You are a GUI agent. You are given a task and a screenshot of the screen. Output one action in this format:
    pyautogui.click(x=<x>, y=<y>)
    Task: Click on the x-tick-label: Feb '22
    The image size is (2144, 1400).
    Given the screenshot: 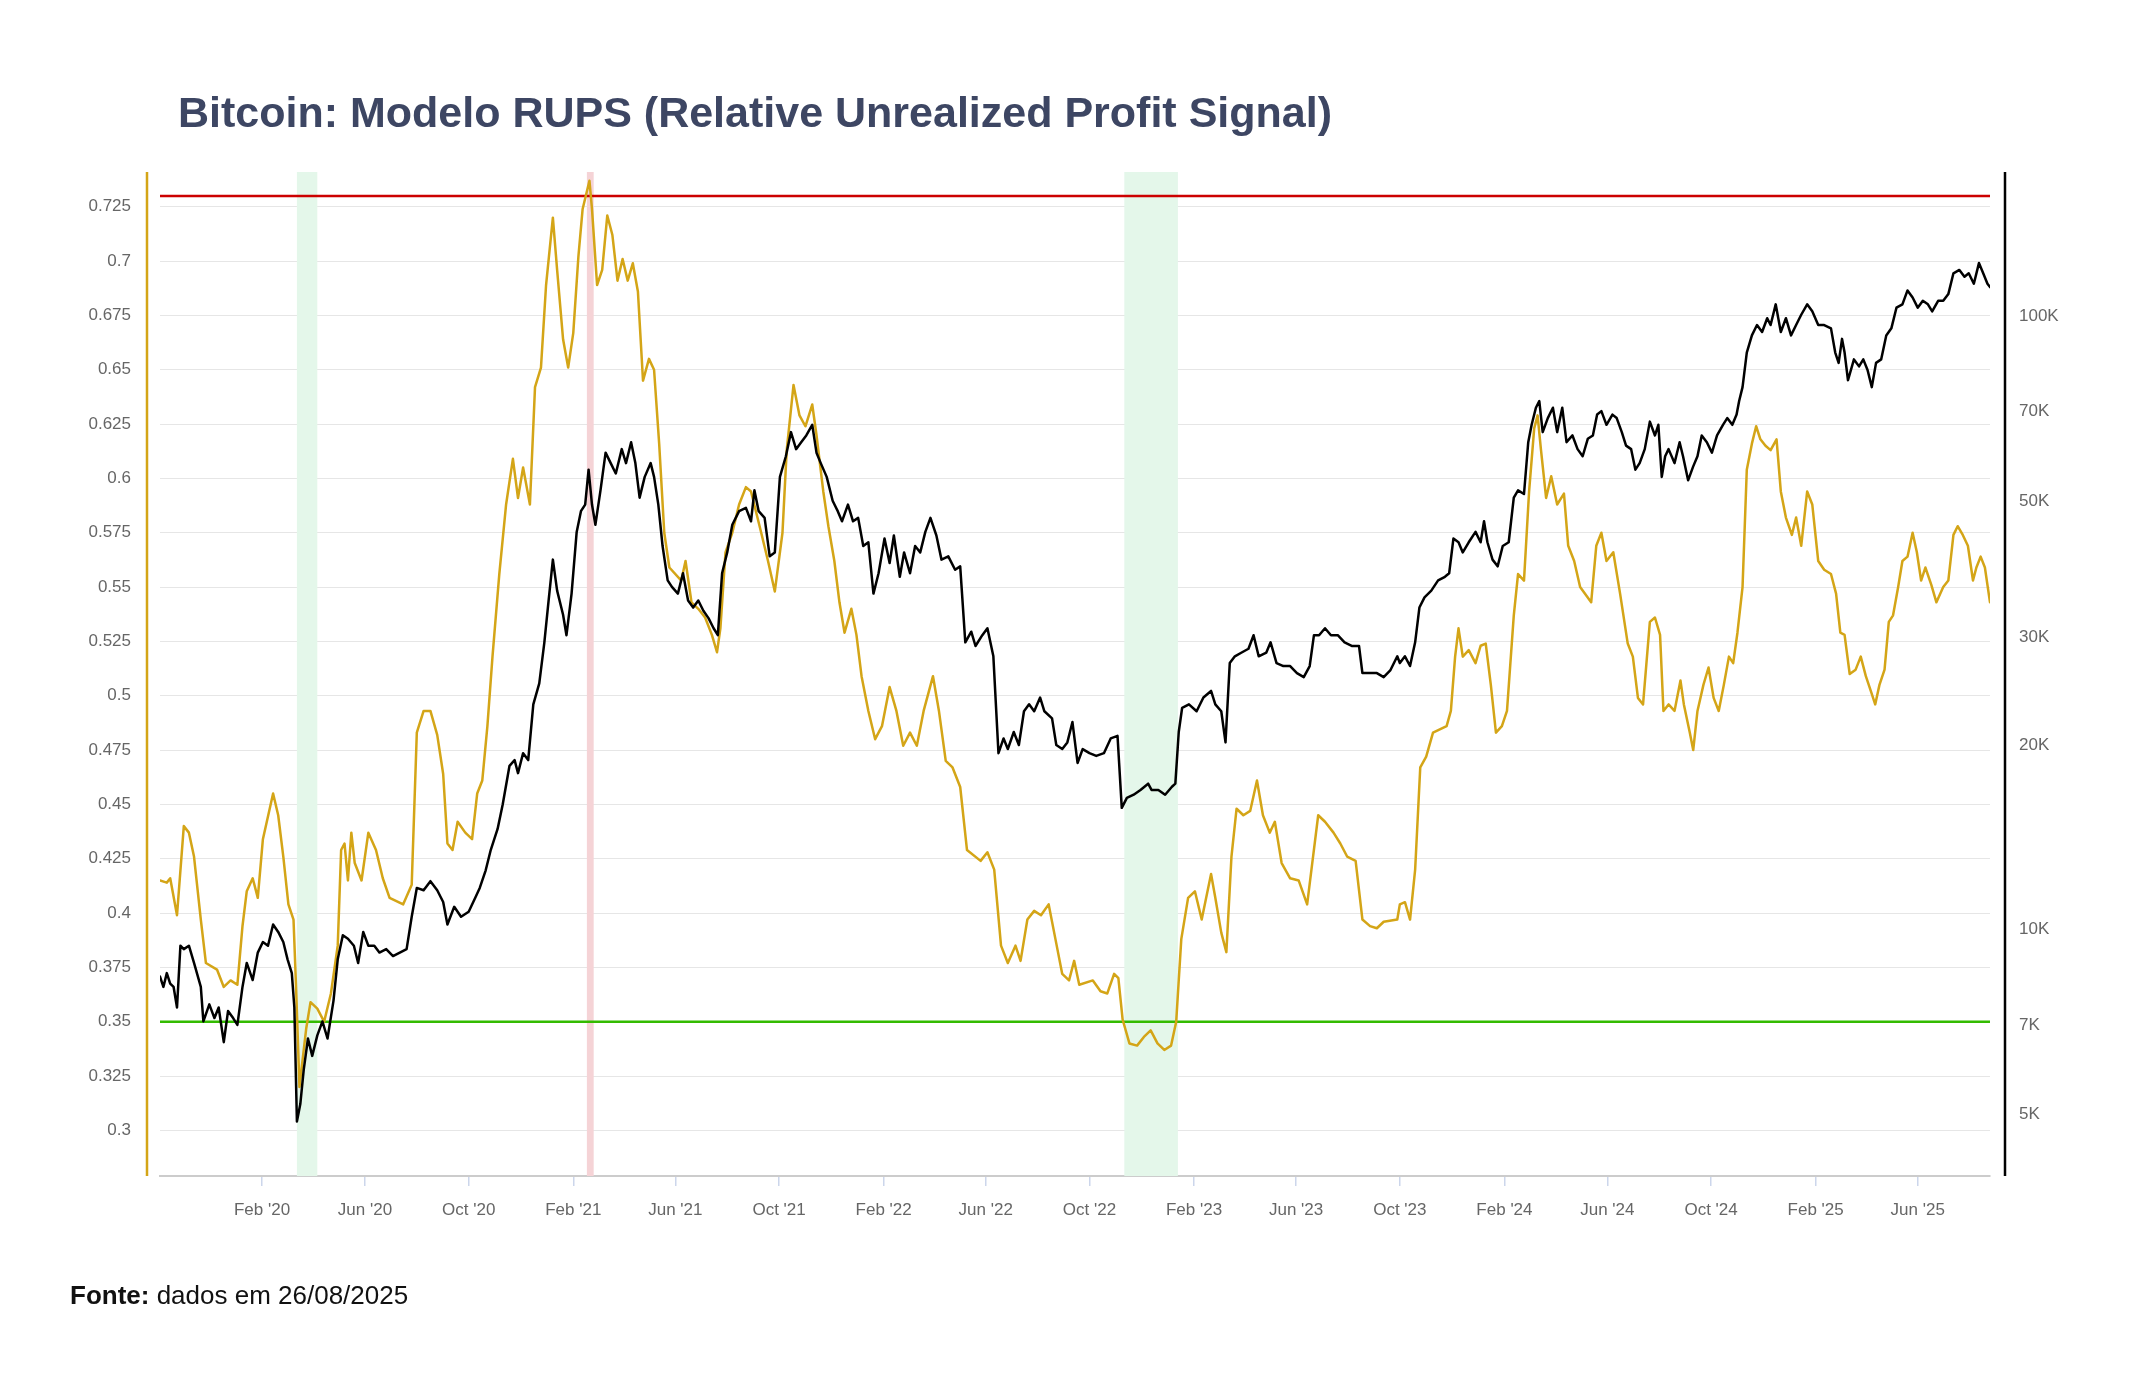 What is the action you would take?
    pyautogui.click(x=883, y=1209)
    